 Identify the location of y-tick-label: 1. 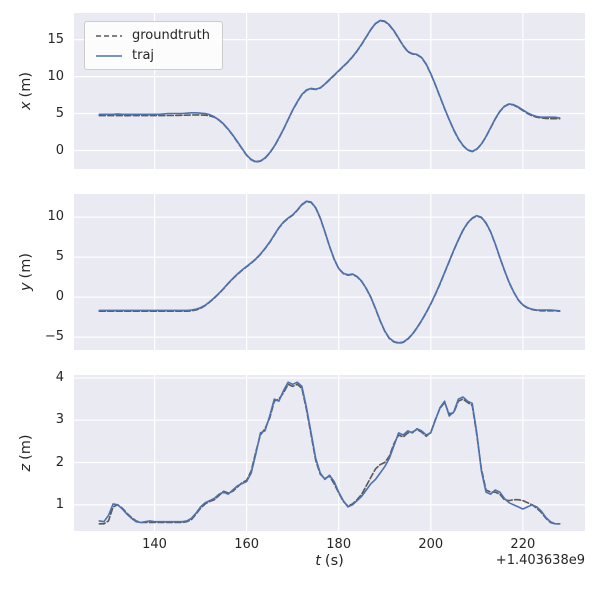
(59, 504).